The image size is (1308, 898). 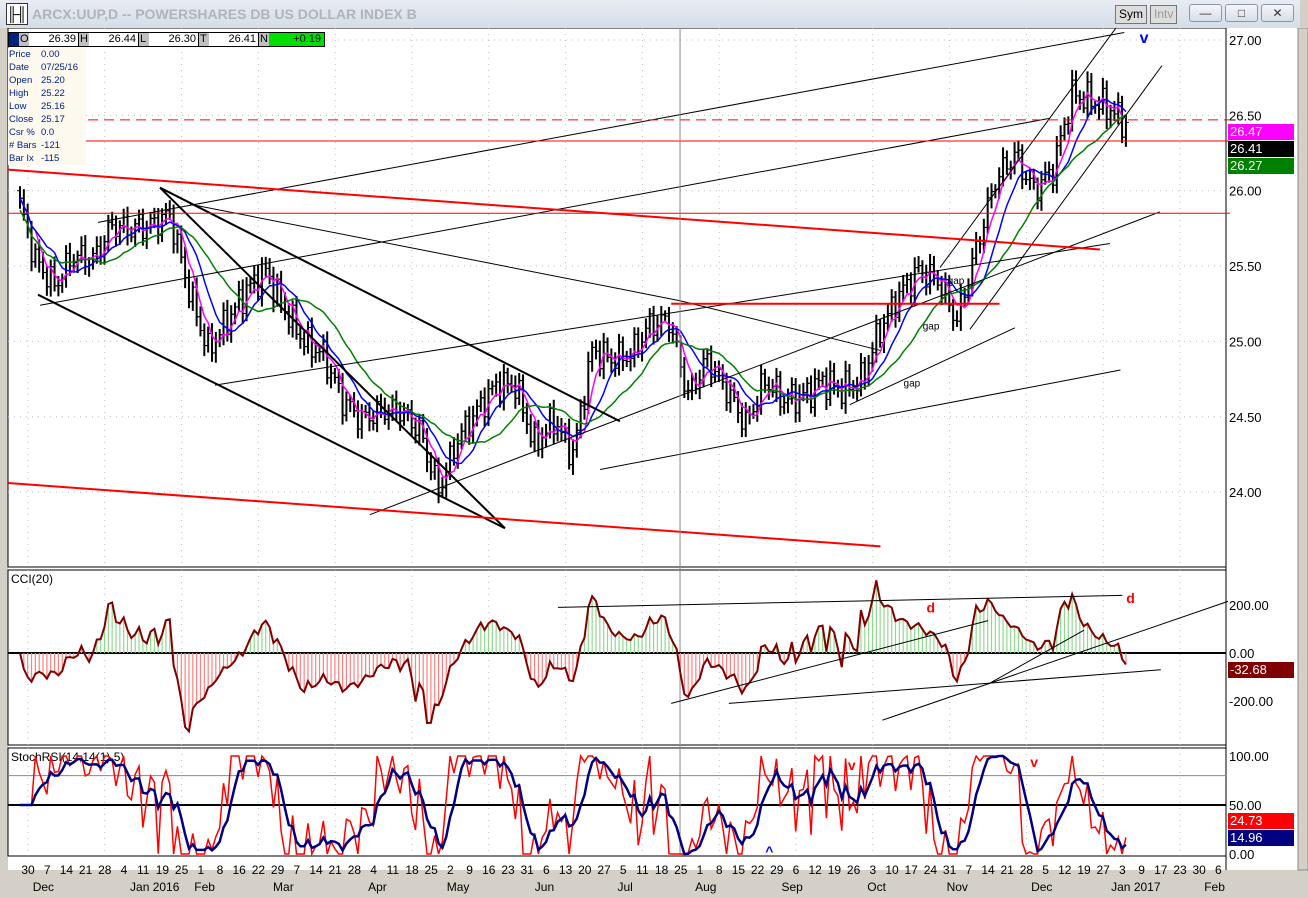 What do you see at coordinates (14, 39) in the screenshot?
I see `ohlc-marker` at bounding box center [14, 39].